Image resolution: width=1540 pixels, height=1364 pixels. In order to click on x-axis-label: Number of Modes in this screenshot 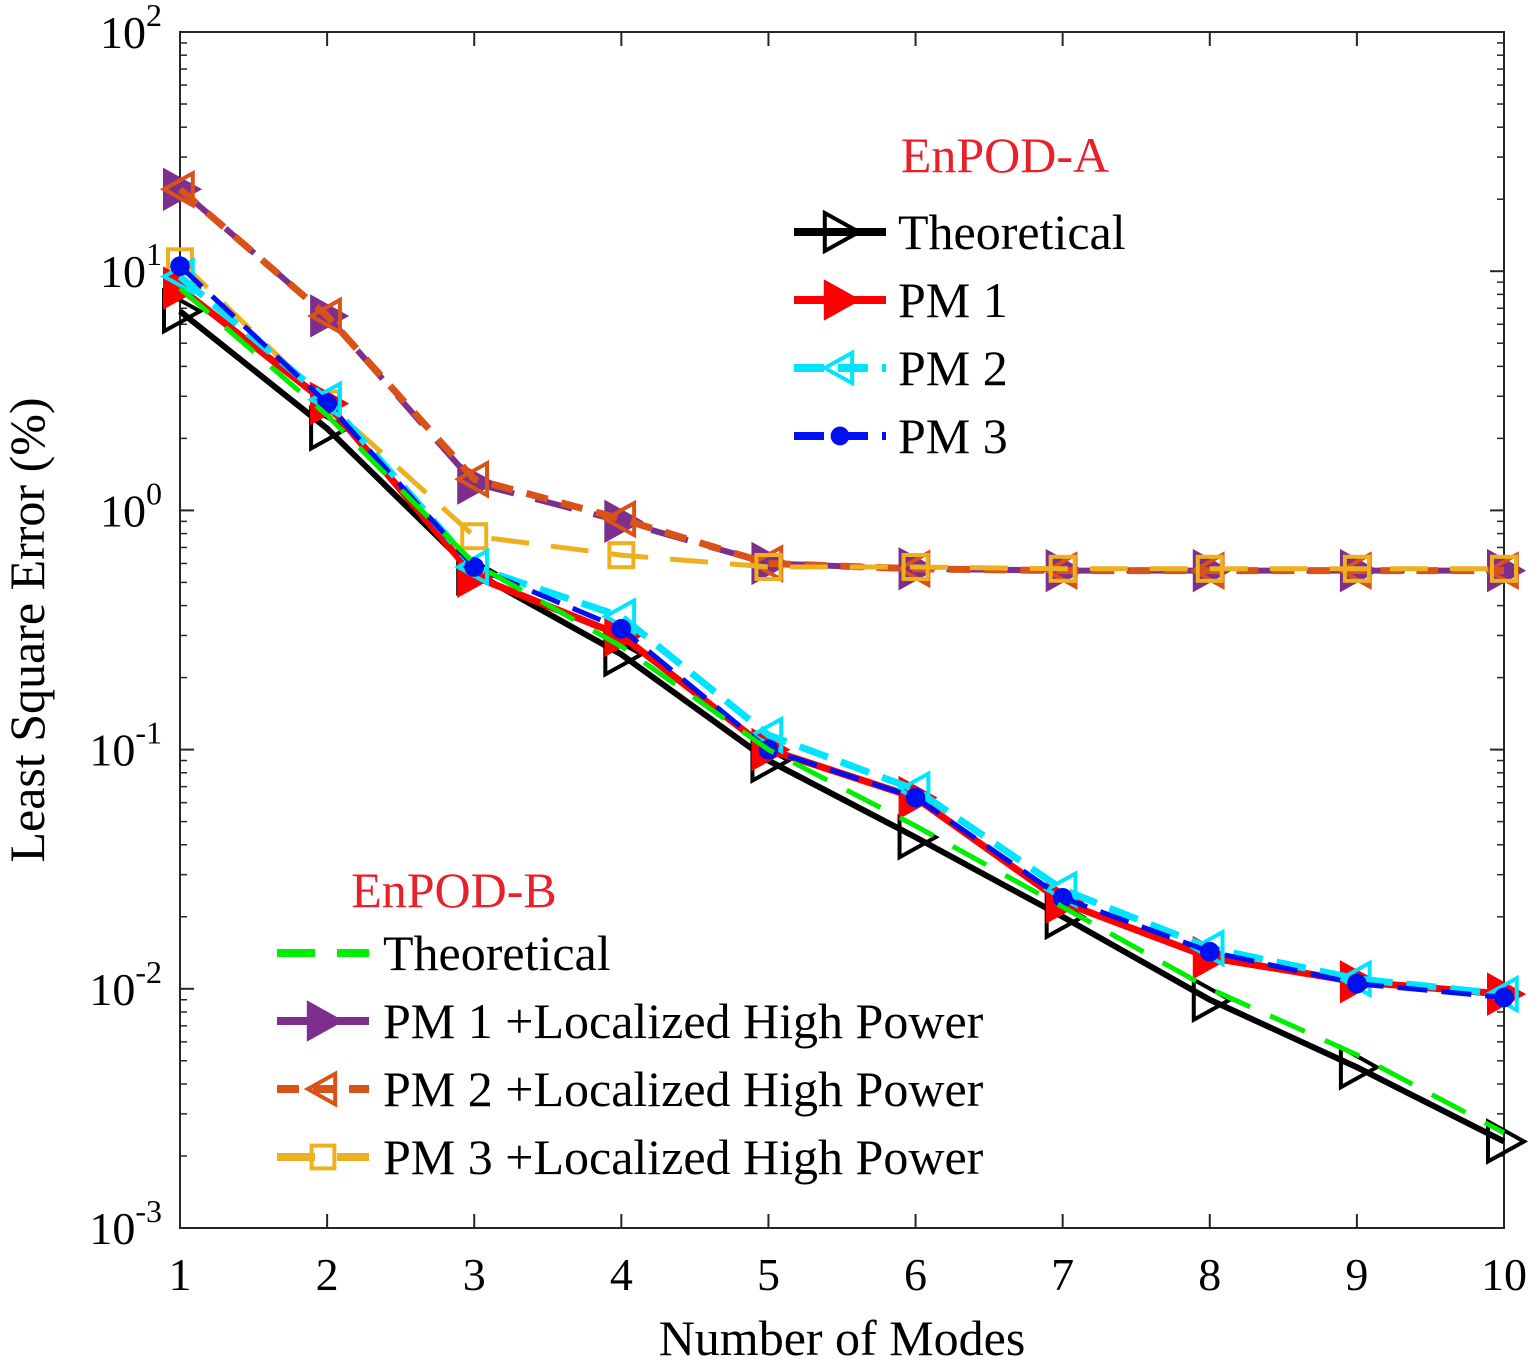, I will do `click(842, 1337)`.